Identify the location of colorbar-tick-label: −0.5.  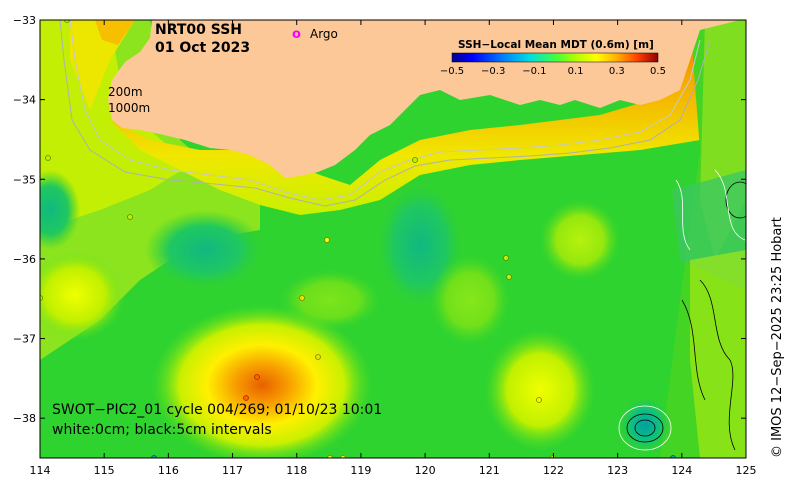
(452, 71).